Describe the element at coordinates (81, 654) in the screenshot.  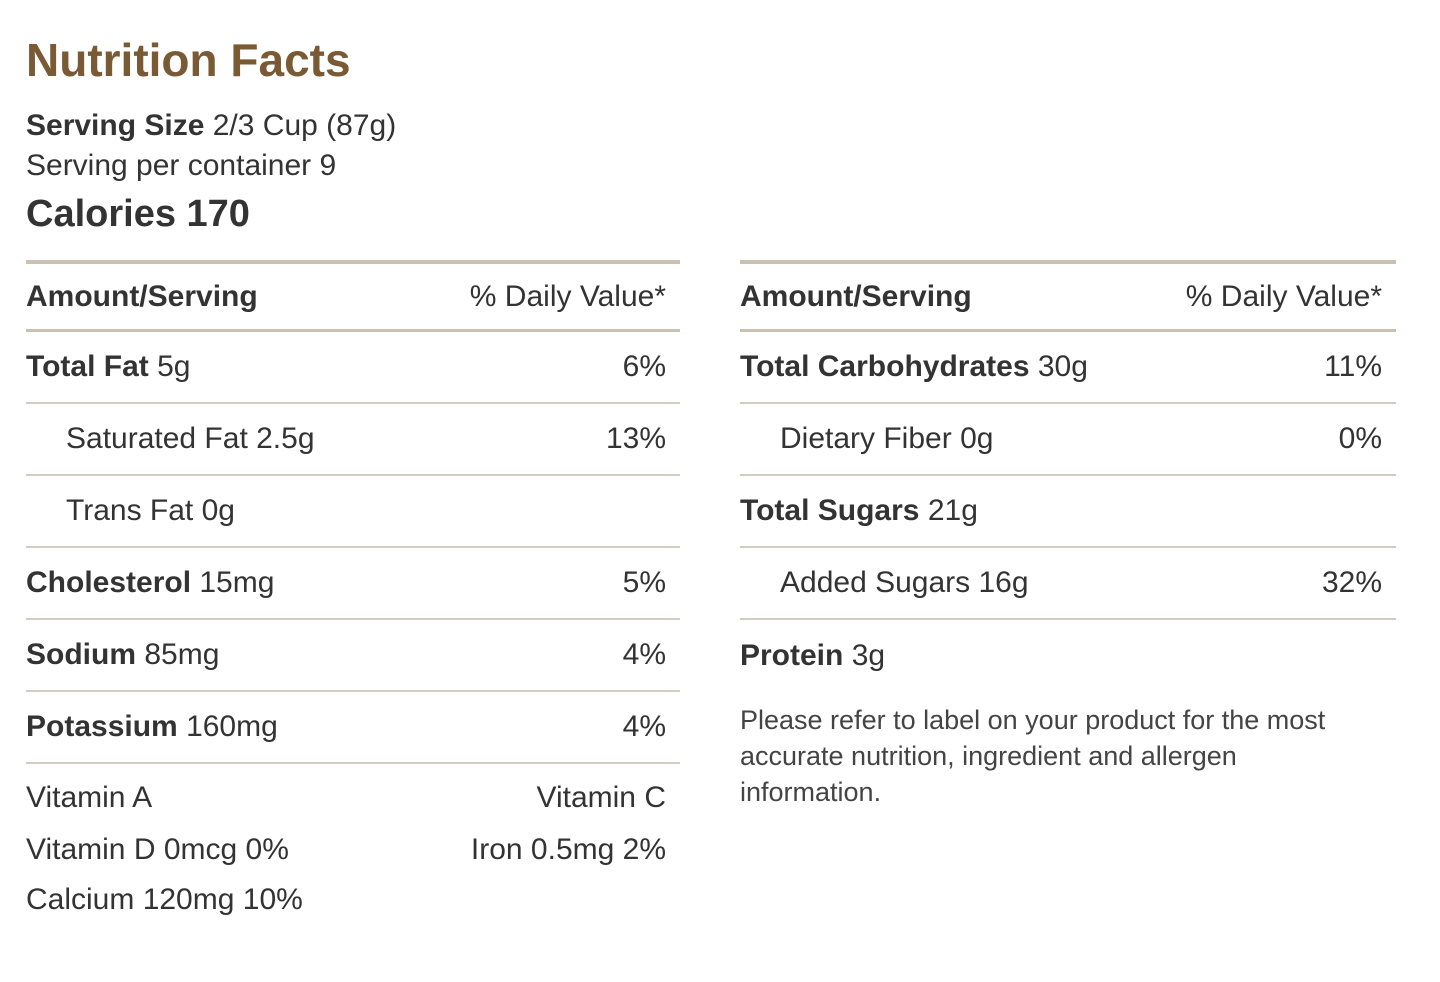
I see `nutrient-name: Sodium` at that location.